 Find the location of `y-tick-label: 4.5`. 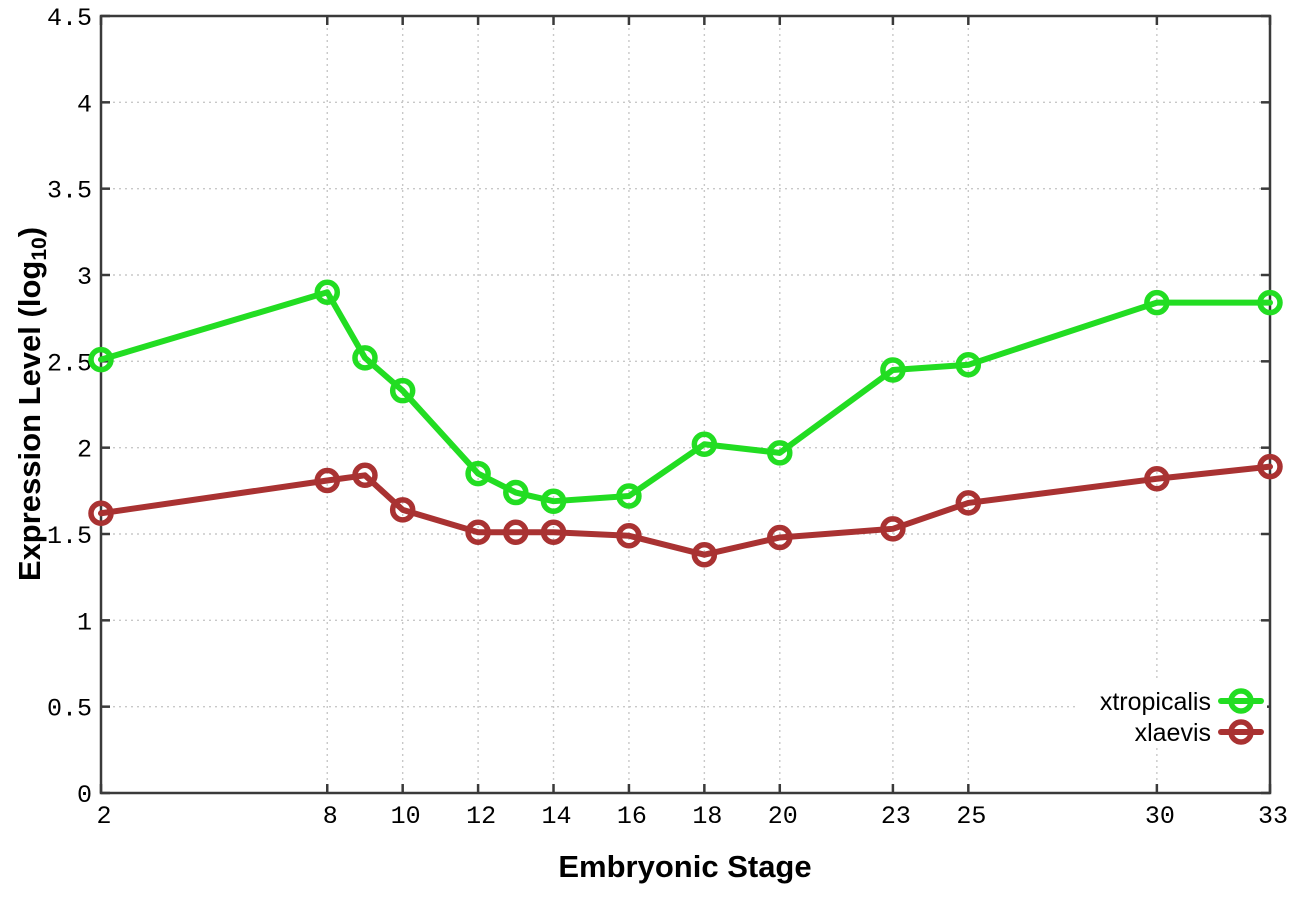

y-tick-label: 4.5 is located at coordinates (69, 18).